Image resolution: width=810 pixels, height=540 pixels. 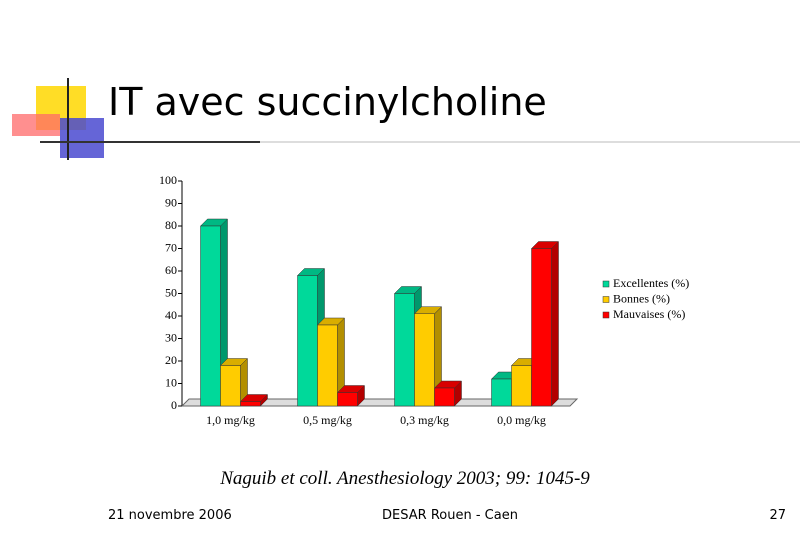 What do you see at coordinates (171, 247) in the screenshot?
I see `y-tick-label: 70` at bounding box center [171, 247].